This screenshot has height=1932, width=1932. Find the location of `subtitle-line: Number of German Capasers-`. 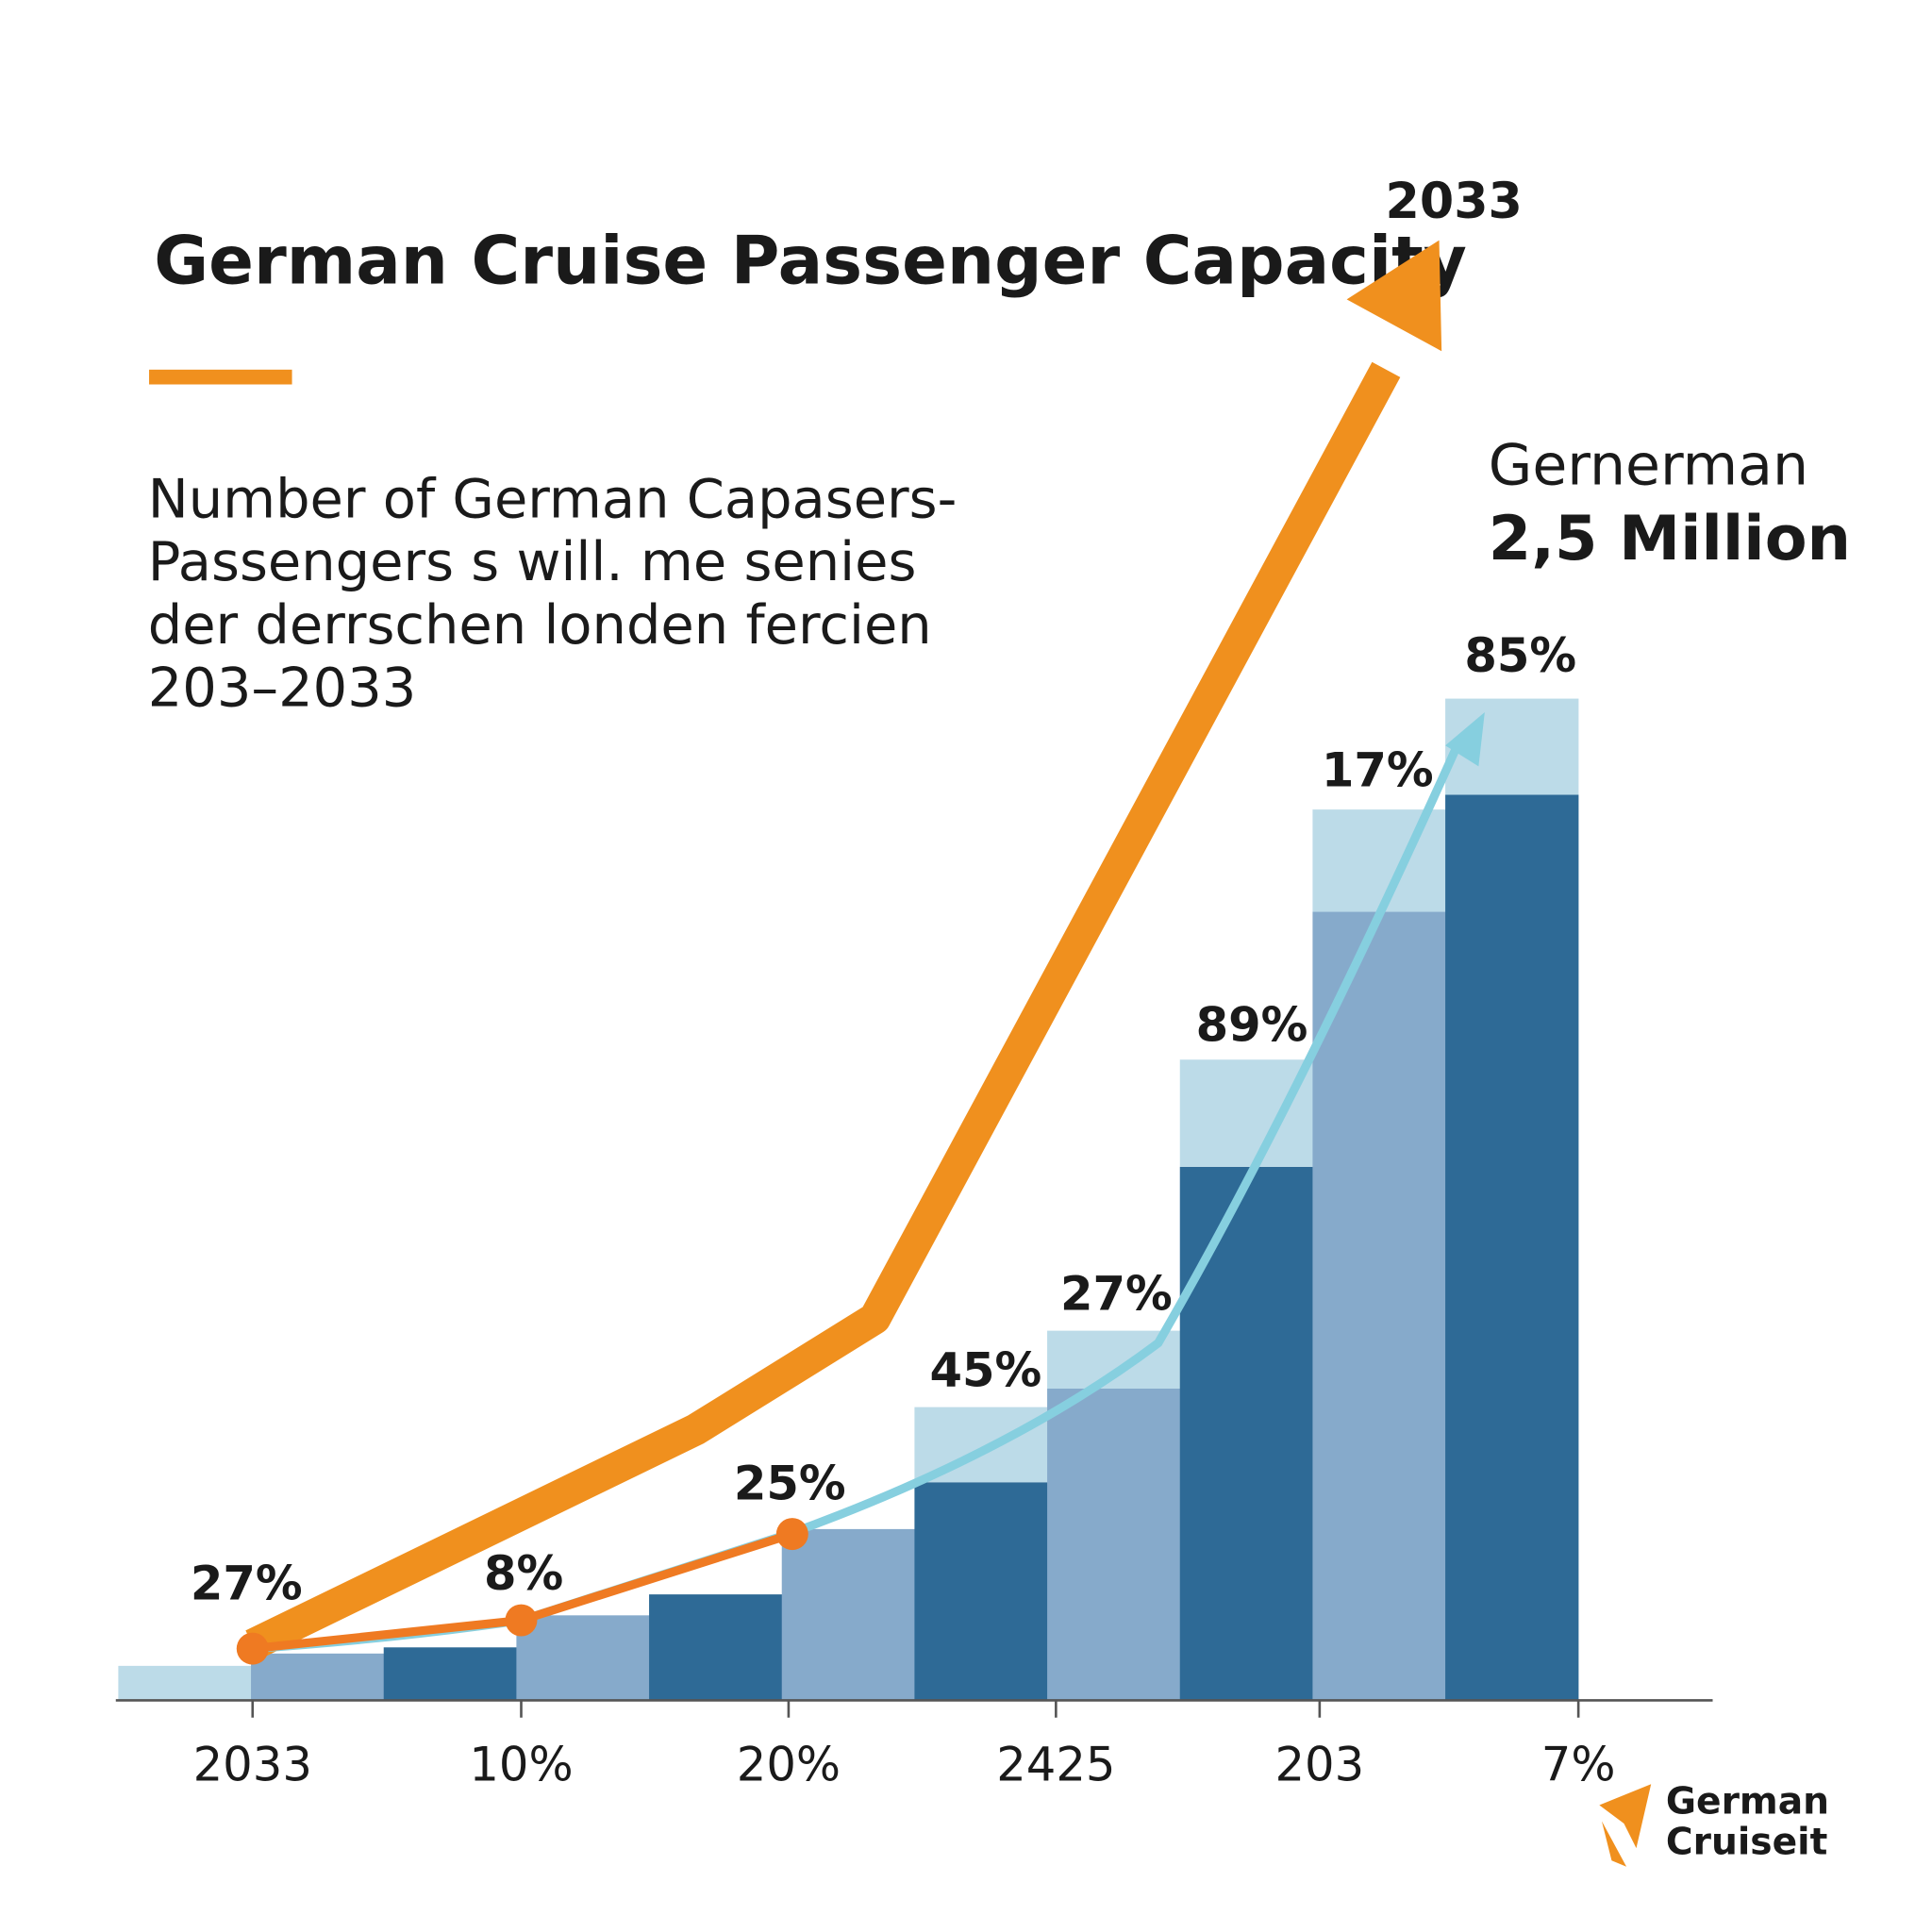

subtitle-line: Number of German Capasers- is located at coordinates (553, 500).